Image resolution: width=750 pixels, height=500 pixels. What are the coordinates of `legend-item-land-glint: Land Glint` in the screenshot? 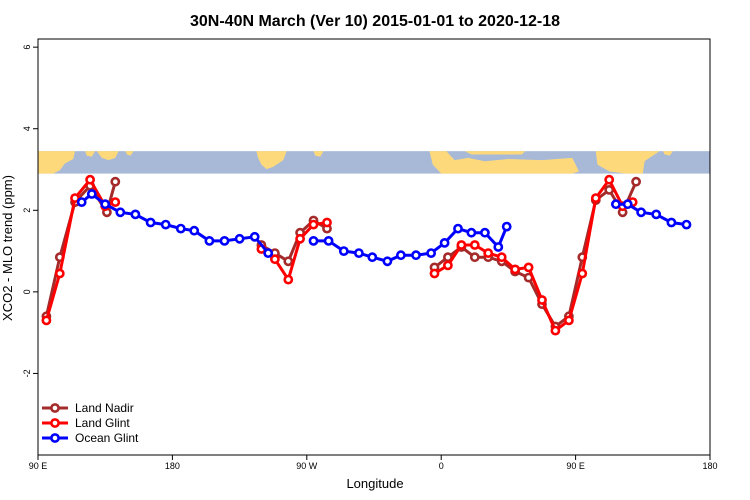 It's located at (86, 423).